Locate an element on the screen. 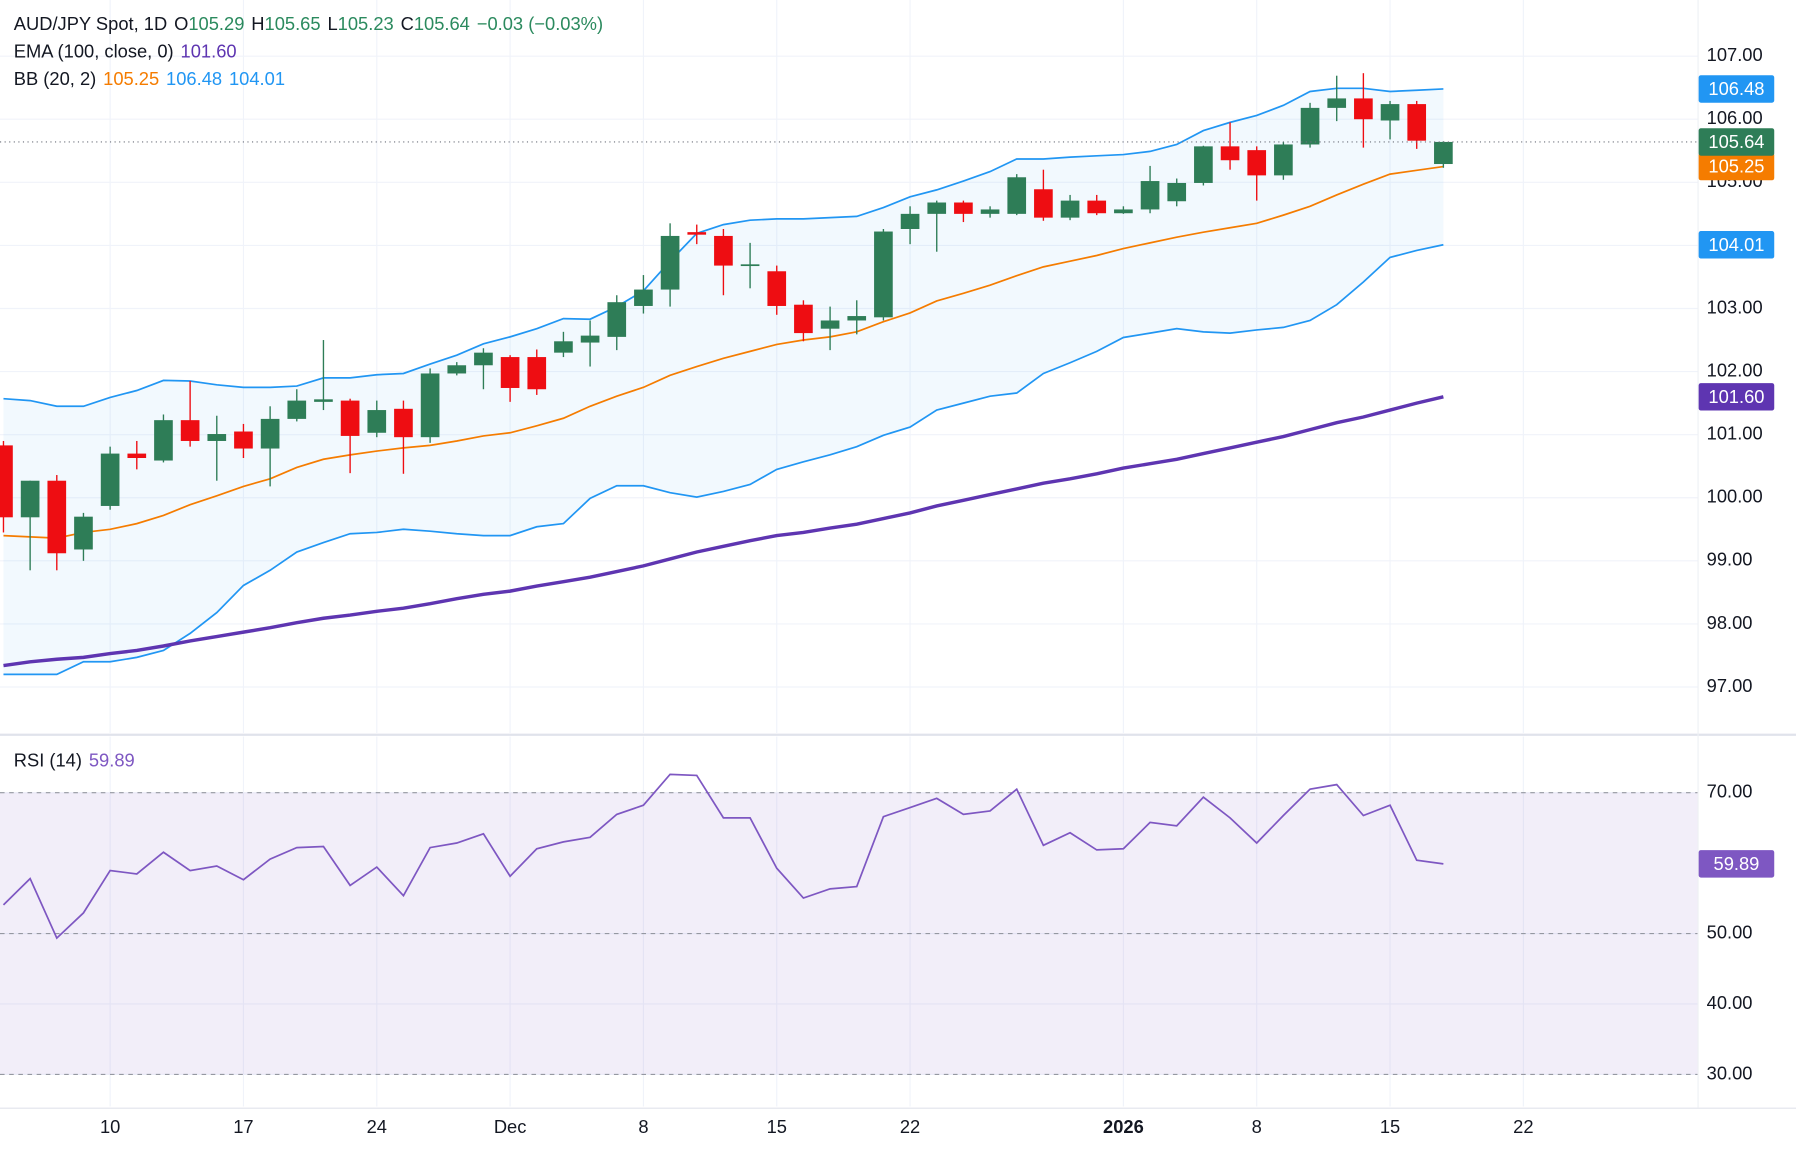 This screenshot has width=1796, height=1156. x-tick-label: Dec is located at coordinates (510, 1126).